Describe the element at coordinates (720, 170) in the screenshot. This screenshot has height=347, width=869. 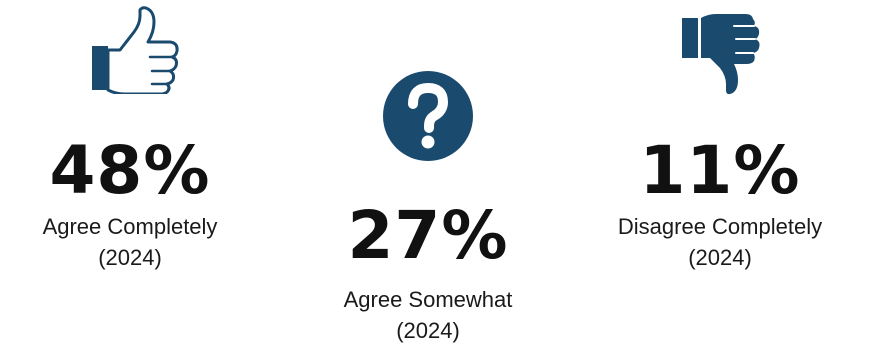
I see `percent-value: 11%` at that location.